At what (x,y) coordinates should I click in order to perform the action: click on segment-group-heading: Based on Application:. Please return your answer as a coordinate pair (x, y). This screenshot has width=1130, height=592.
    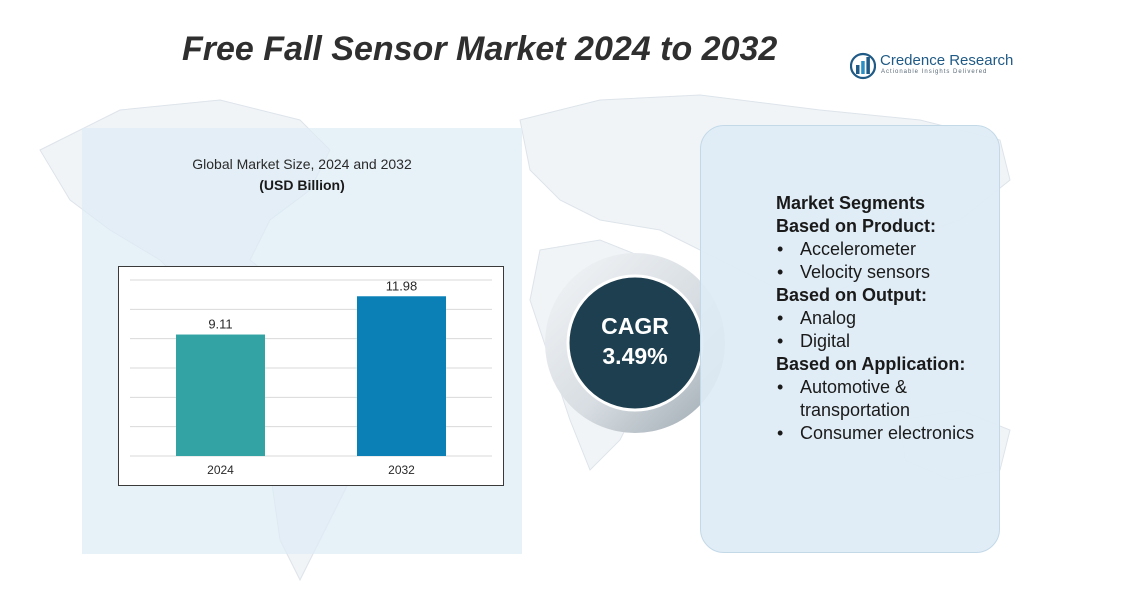
    Looking at the image, I should click on (871, 364).